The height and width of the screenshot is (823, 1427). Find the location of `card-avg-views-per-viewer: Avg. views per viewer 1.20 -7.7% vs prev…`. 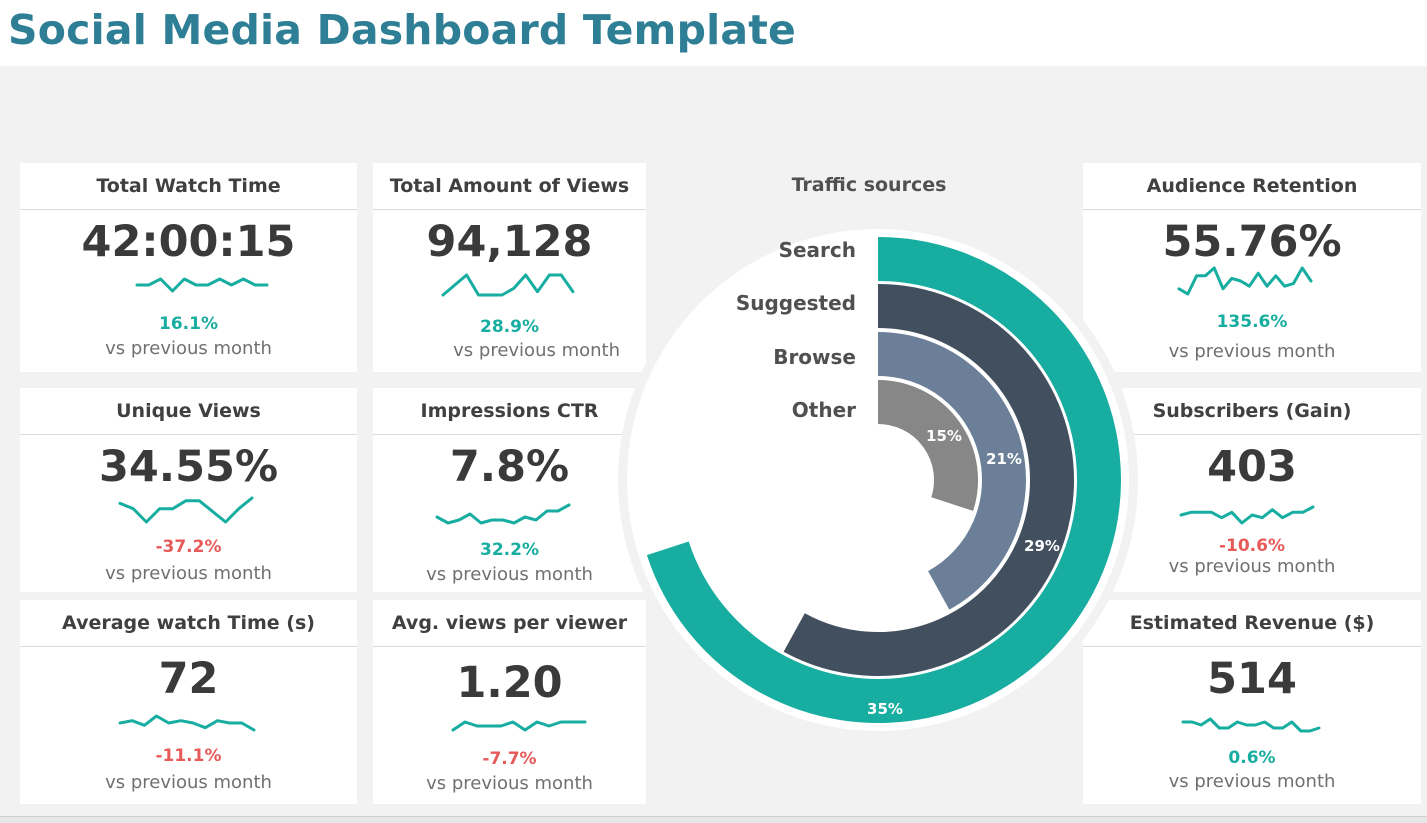

card-avg-views-per-viewer: Avg. views per viewer 1.20 -7.7% vs prev… is located at coordinates (509, 702).